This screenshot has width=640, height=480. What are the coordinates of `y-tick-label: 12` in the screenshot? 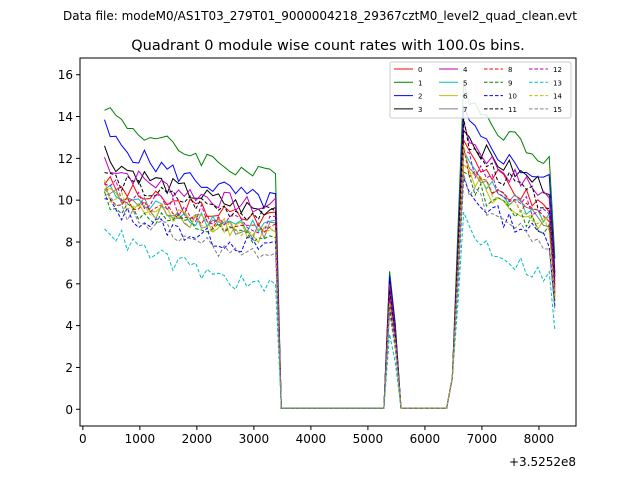 It's located at (65, 159).